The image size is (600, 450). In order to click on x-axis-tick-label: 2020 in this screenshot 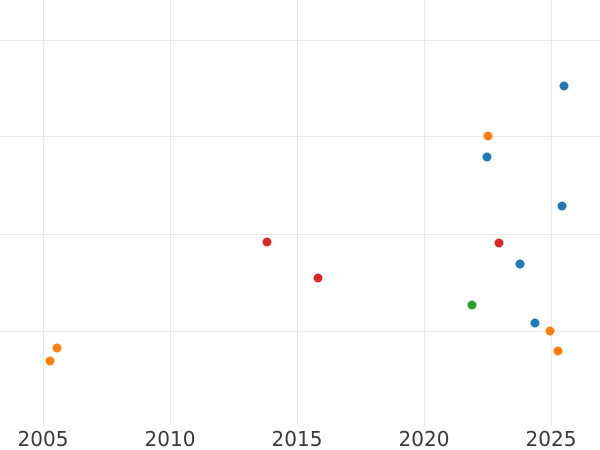, I will do `click(424, 438)`.